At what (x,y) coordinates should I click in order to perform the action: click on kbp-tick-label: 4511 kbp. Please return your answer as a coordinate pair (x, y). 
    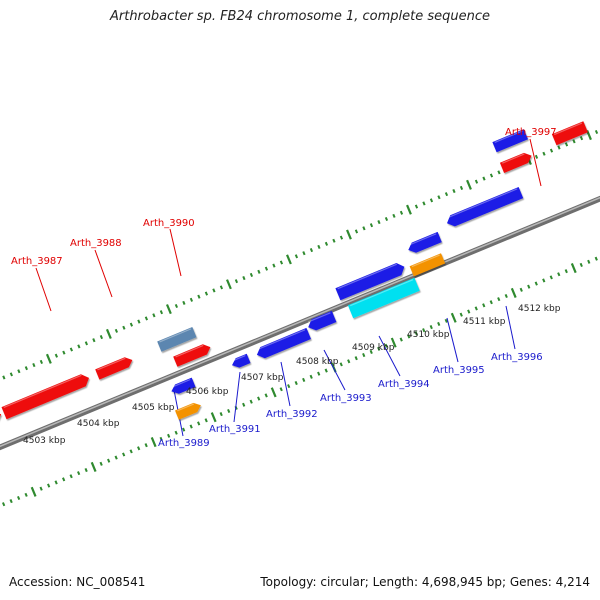
    Looking at the image, I should click on (484, 322).